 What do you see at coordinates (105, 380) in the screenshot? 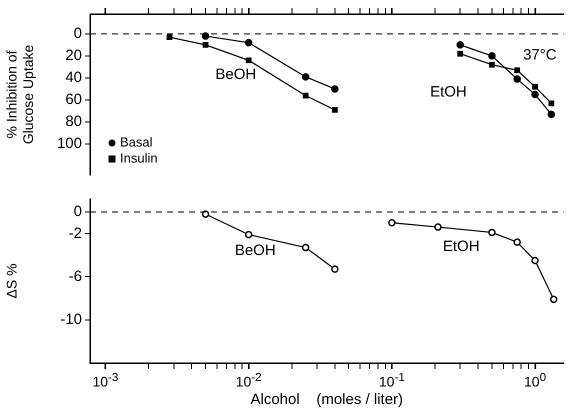
I see `x-tick-label: 10$^{-3}$` at bounding box center [105, 380].